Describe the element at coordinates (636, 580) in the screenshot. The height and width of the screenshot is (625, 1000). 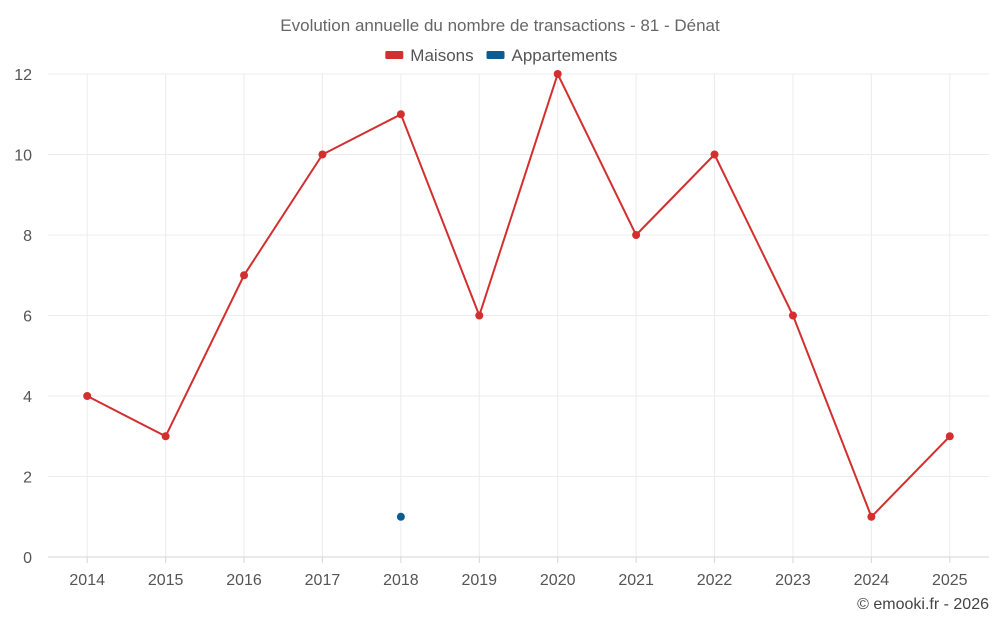
I see `x-tick-label: 2021` at that location.